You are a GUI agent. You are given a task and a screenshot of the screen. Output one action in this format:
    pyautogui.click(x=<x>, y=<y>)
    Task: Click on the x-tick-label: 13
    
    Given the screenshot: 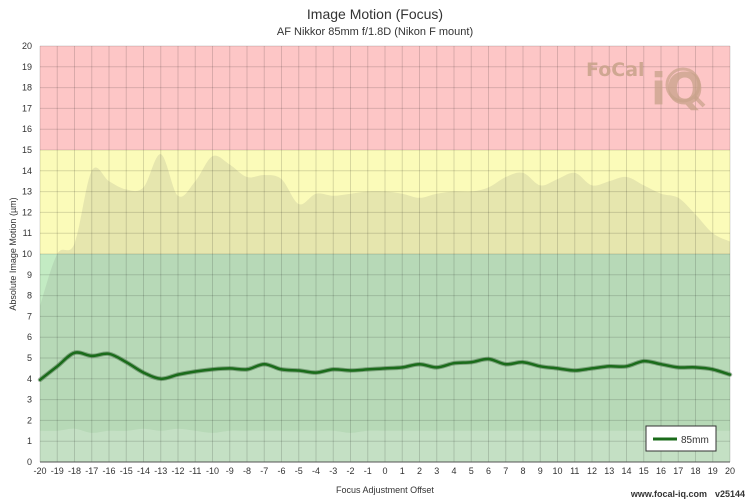 What is the action you would take?
    pyautogui.click(x=609, y=471)
    